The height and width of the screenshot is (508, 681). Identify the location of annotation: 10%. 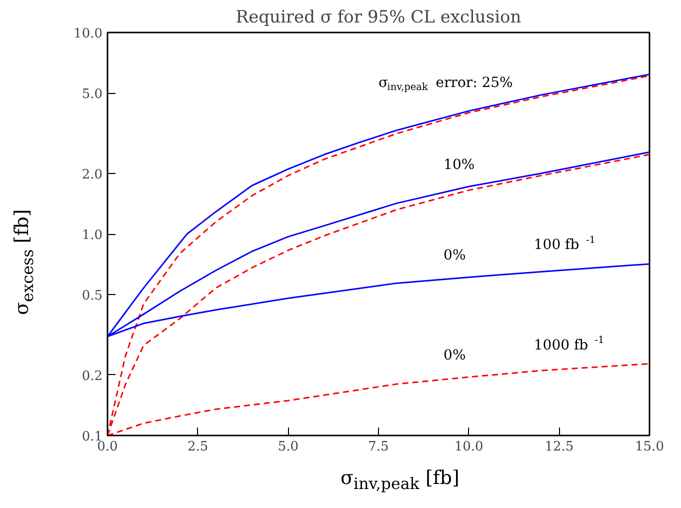
(459, 165).